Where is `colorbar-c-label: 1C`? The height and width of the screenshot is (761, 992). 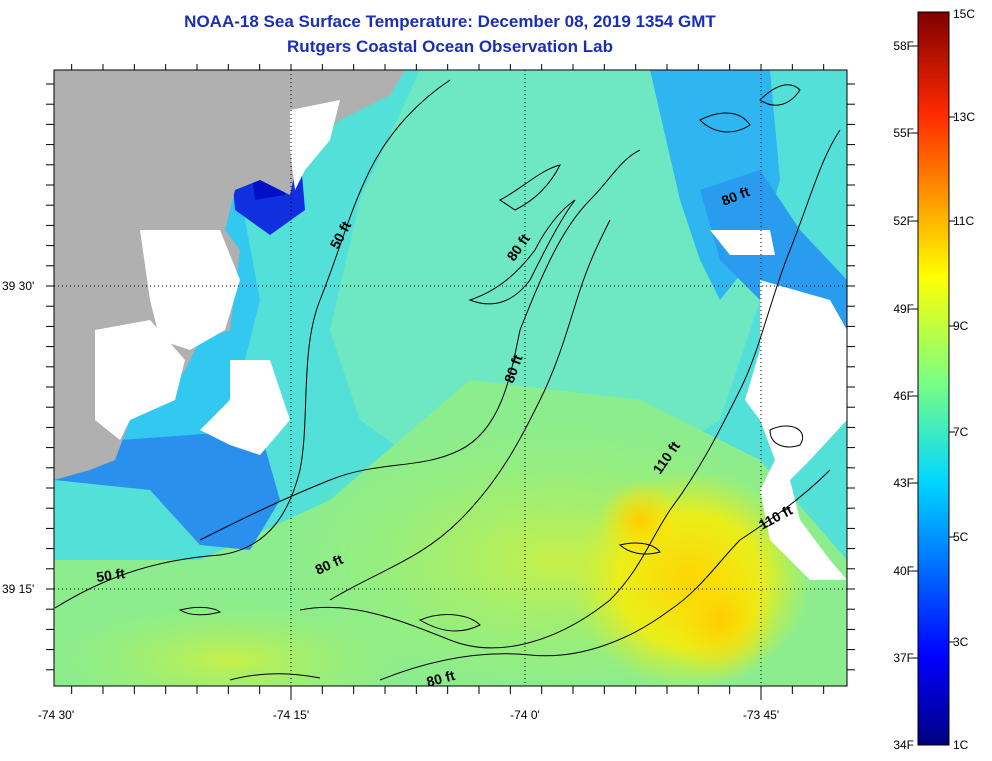 colorbar-c-label: 1C is located at coordinates (961, 745).